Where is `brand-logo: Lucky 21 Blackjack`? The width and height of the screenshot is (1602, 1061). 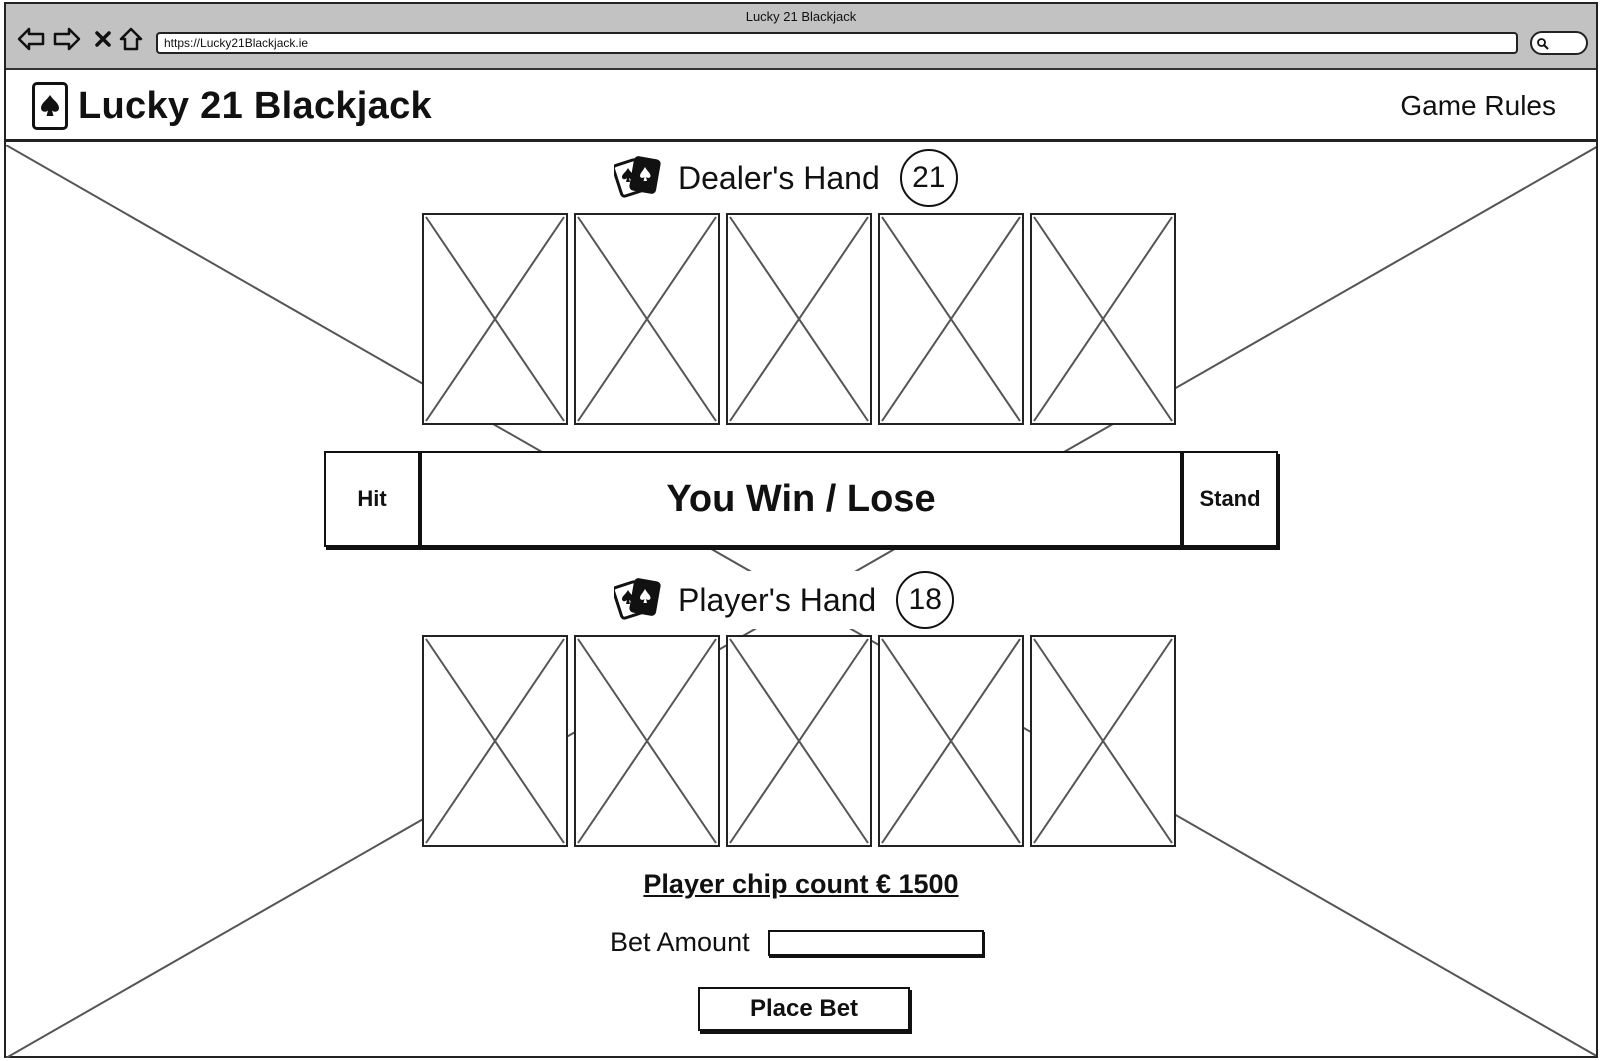
brand-logo: Lucky 21 Blackjack is located at coordinates (232, 106).